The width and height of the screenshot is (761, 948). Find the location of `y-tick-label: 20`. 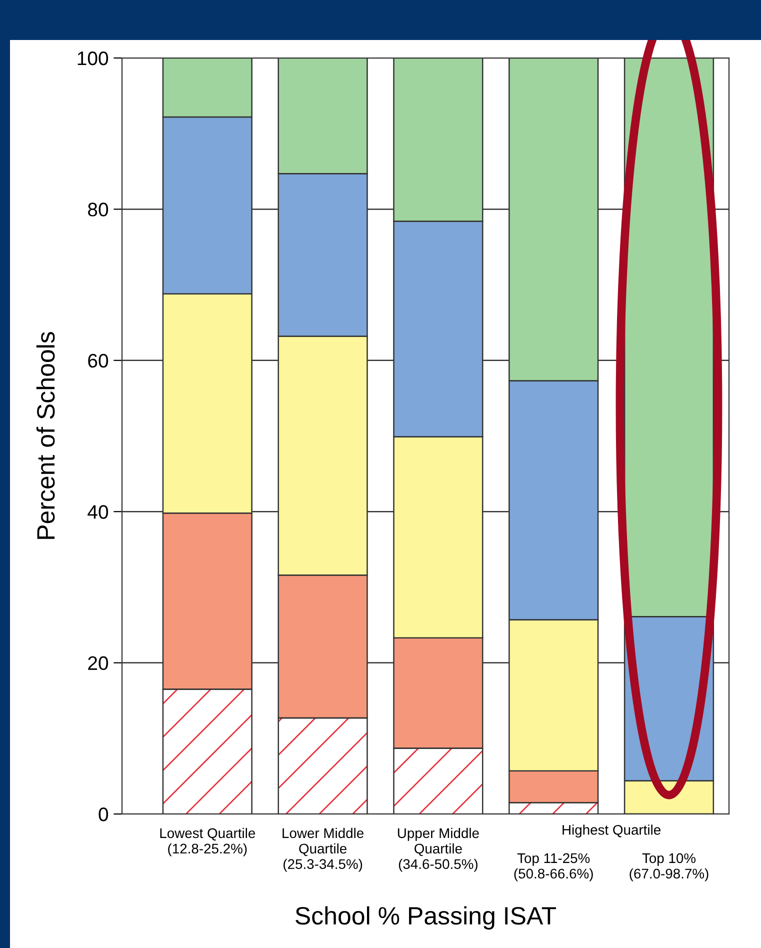

y-tick-label: 20 is located at coordinates (98, 663).